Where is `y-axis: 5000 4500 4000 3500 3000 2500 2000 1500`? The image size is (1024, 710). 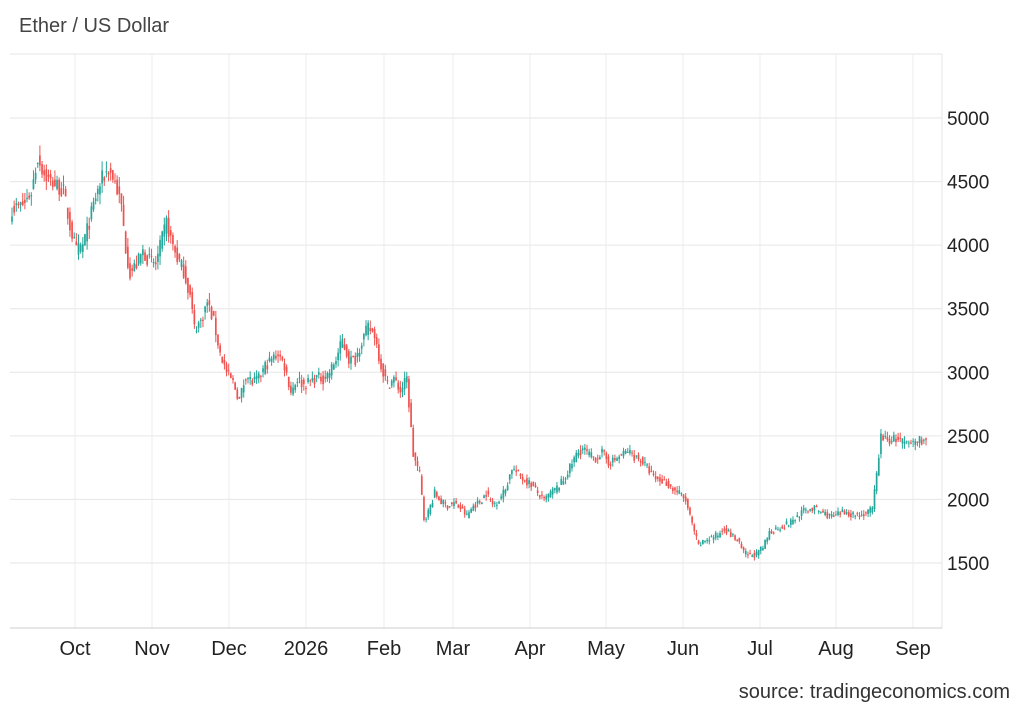 y-axis: 5000 4500 4000 3500 3000 2500 2000 1500 is located at coordinates (968, 342).